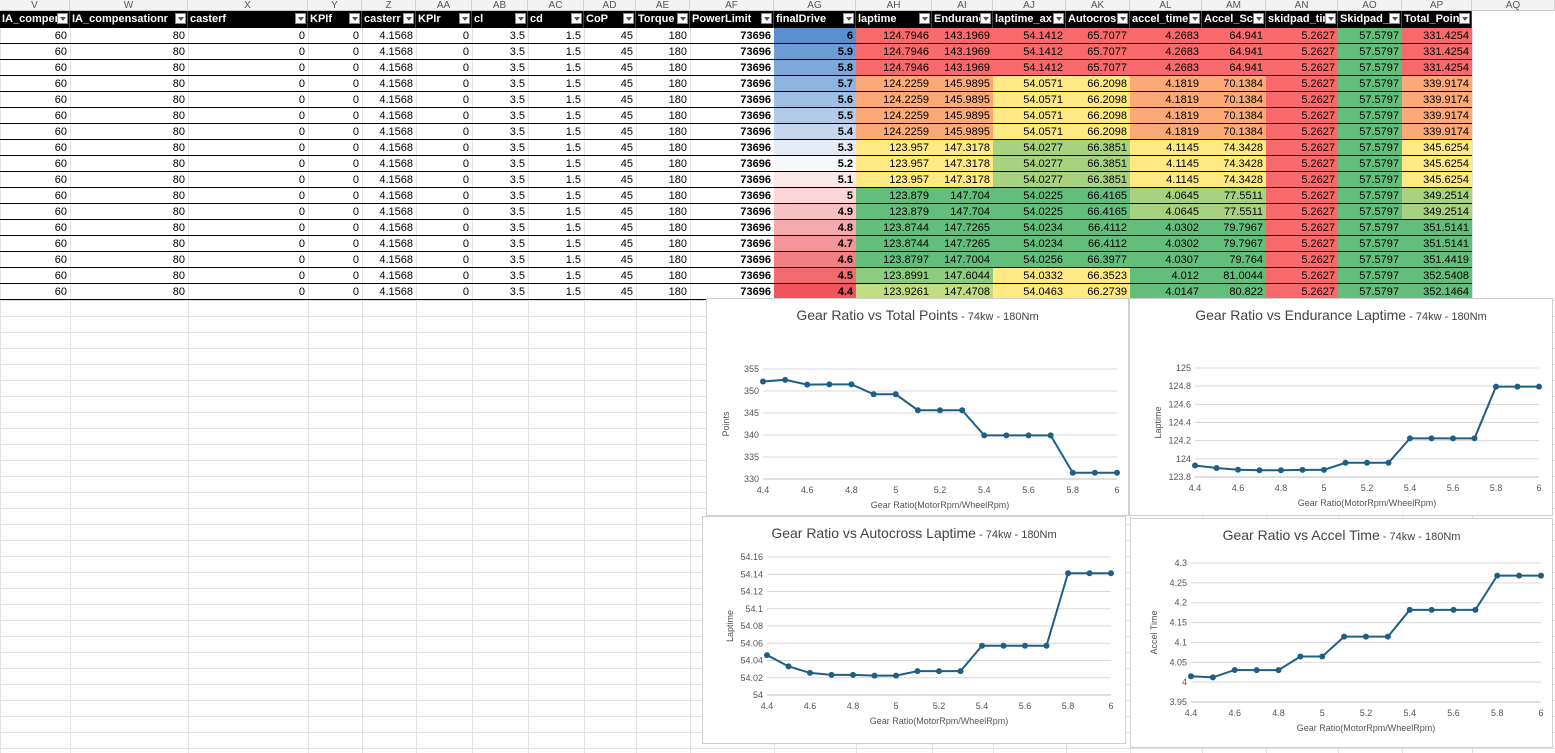 The image size is (1555, 753). Describe the element at coordinates (848, 18) in the screenshot. I see `sort-filter-button` at that location.